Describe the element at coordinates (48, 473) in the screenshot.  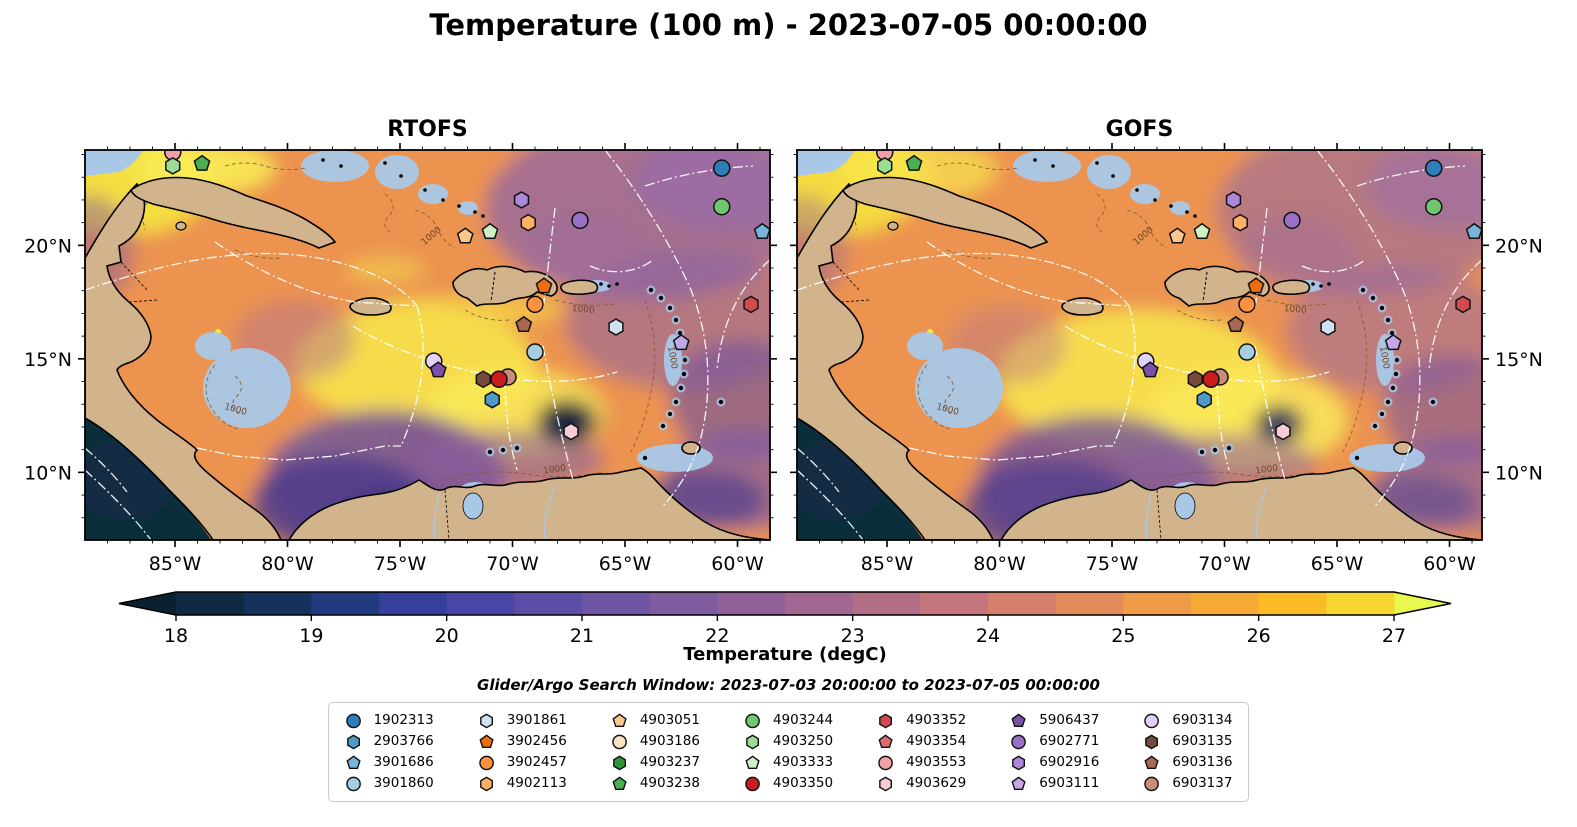
I see `lat-tick-label: 10°N` at that location.